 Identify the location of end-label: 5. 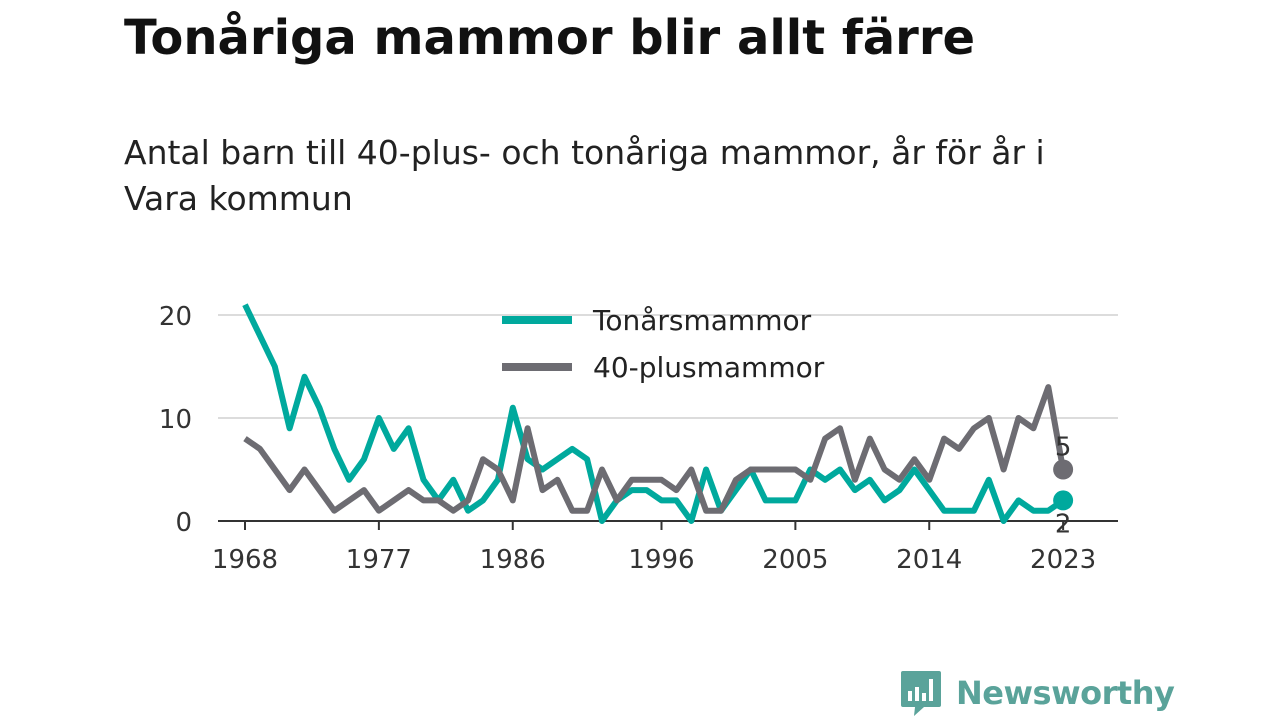
(1063, 448).